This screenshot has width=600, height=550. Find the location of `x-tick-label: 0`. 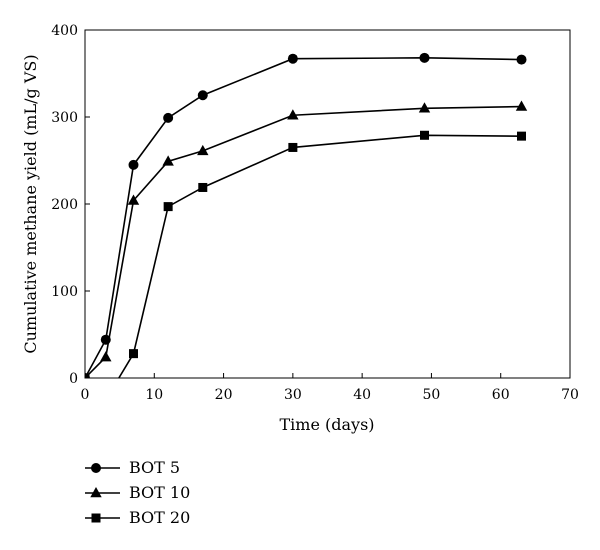

x-tick-label: 0 is located at coordinates (85, 395).